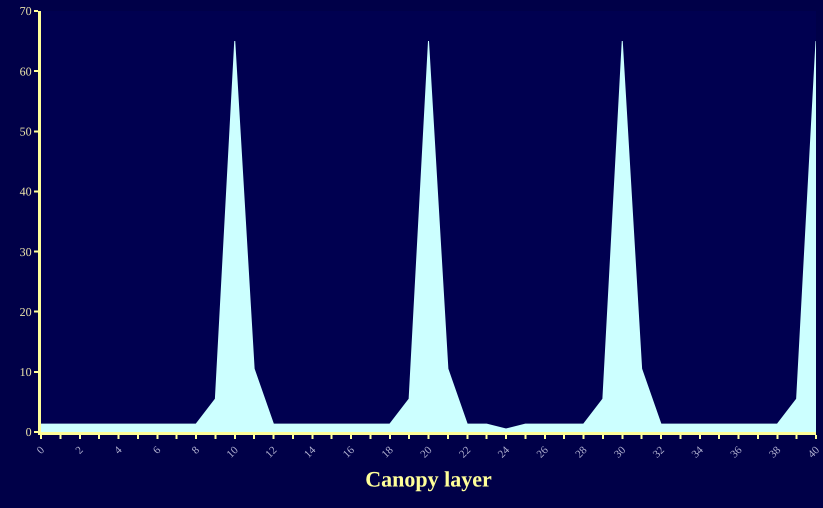 This screenshot has width=823, height=508. Describe the element at coordinates (271, 452) in the screenshot. I see `x-tick-label: 12` at that location.